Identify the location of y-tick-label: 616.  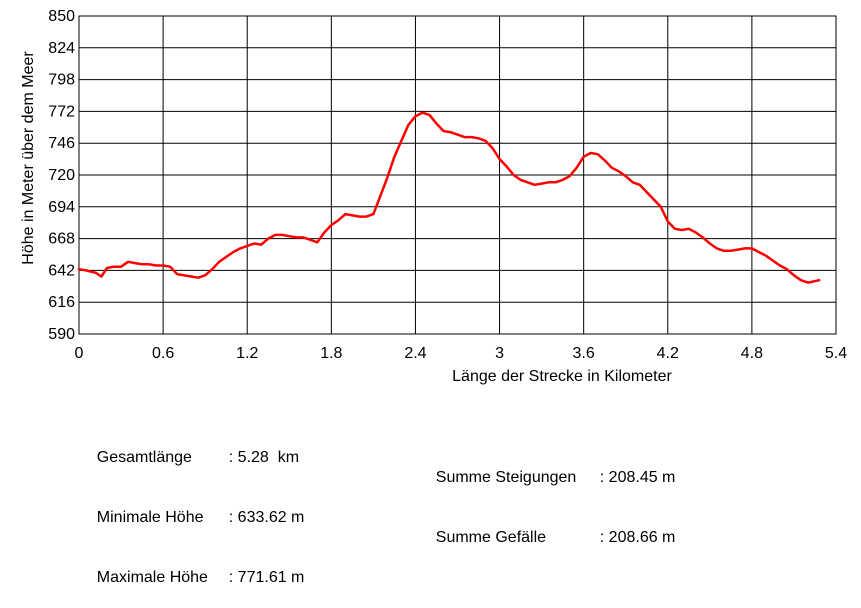
(61, 302).